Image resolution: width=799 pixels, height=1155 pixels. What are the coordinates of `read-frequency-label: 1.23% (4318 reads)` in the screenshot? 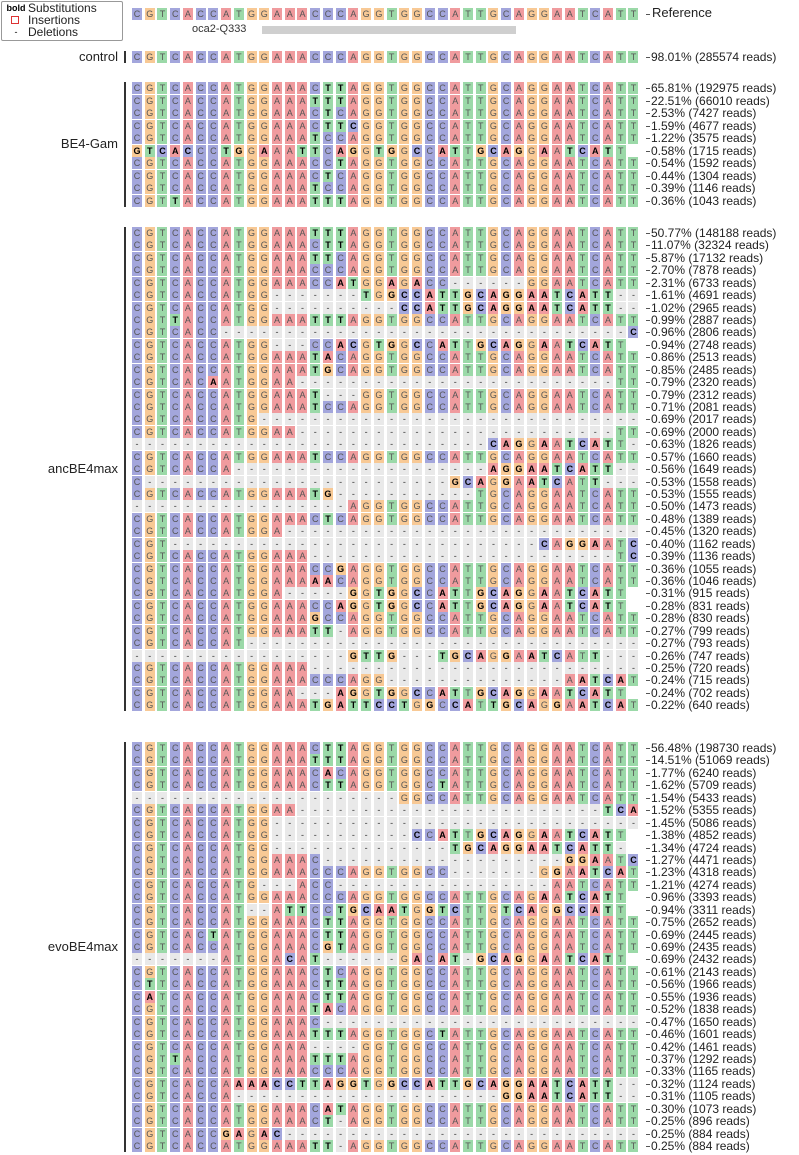 It's located at (703, 872).